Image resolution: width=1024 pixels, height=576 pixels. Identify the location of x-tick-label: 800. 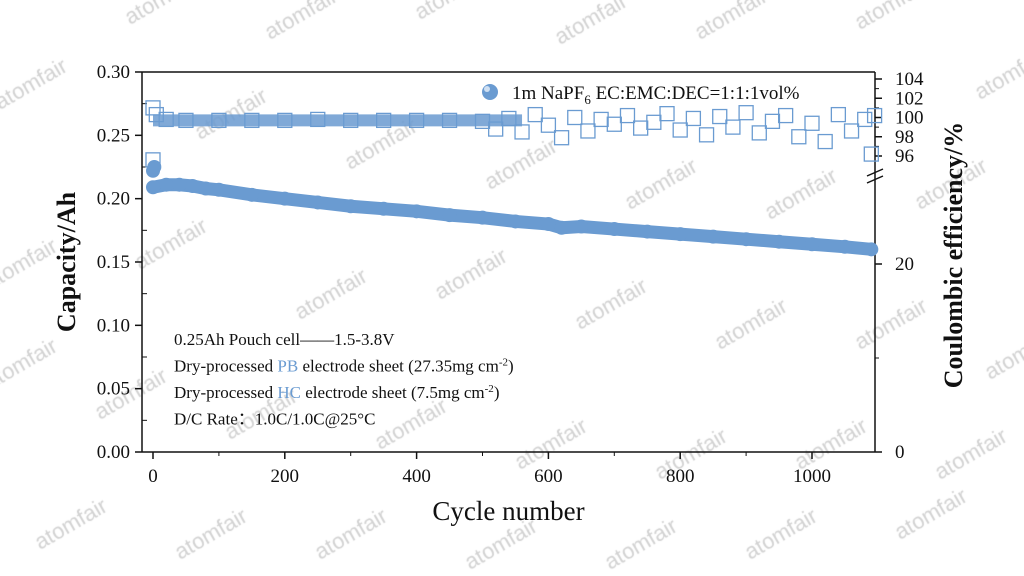
(680, 476).